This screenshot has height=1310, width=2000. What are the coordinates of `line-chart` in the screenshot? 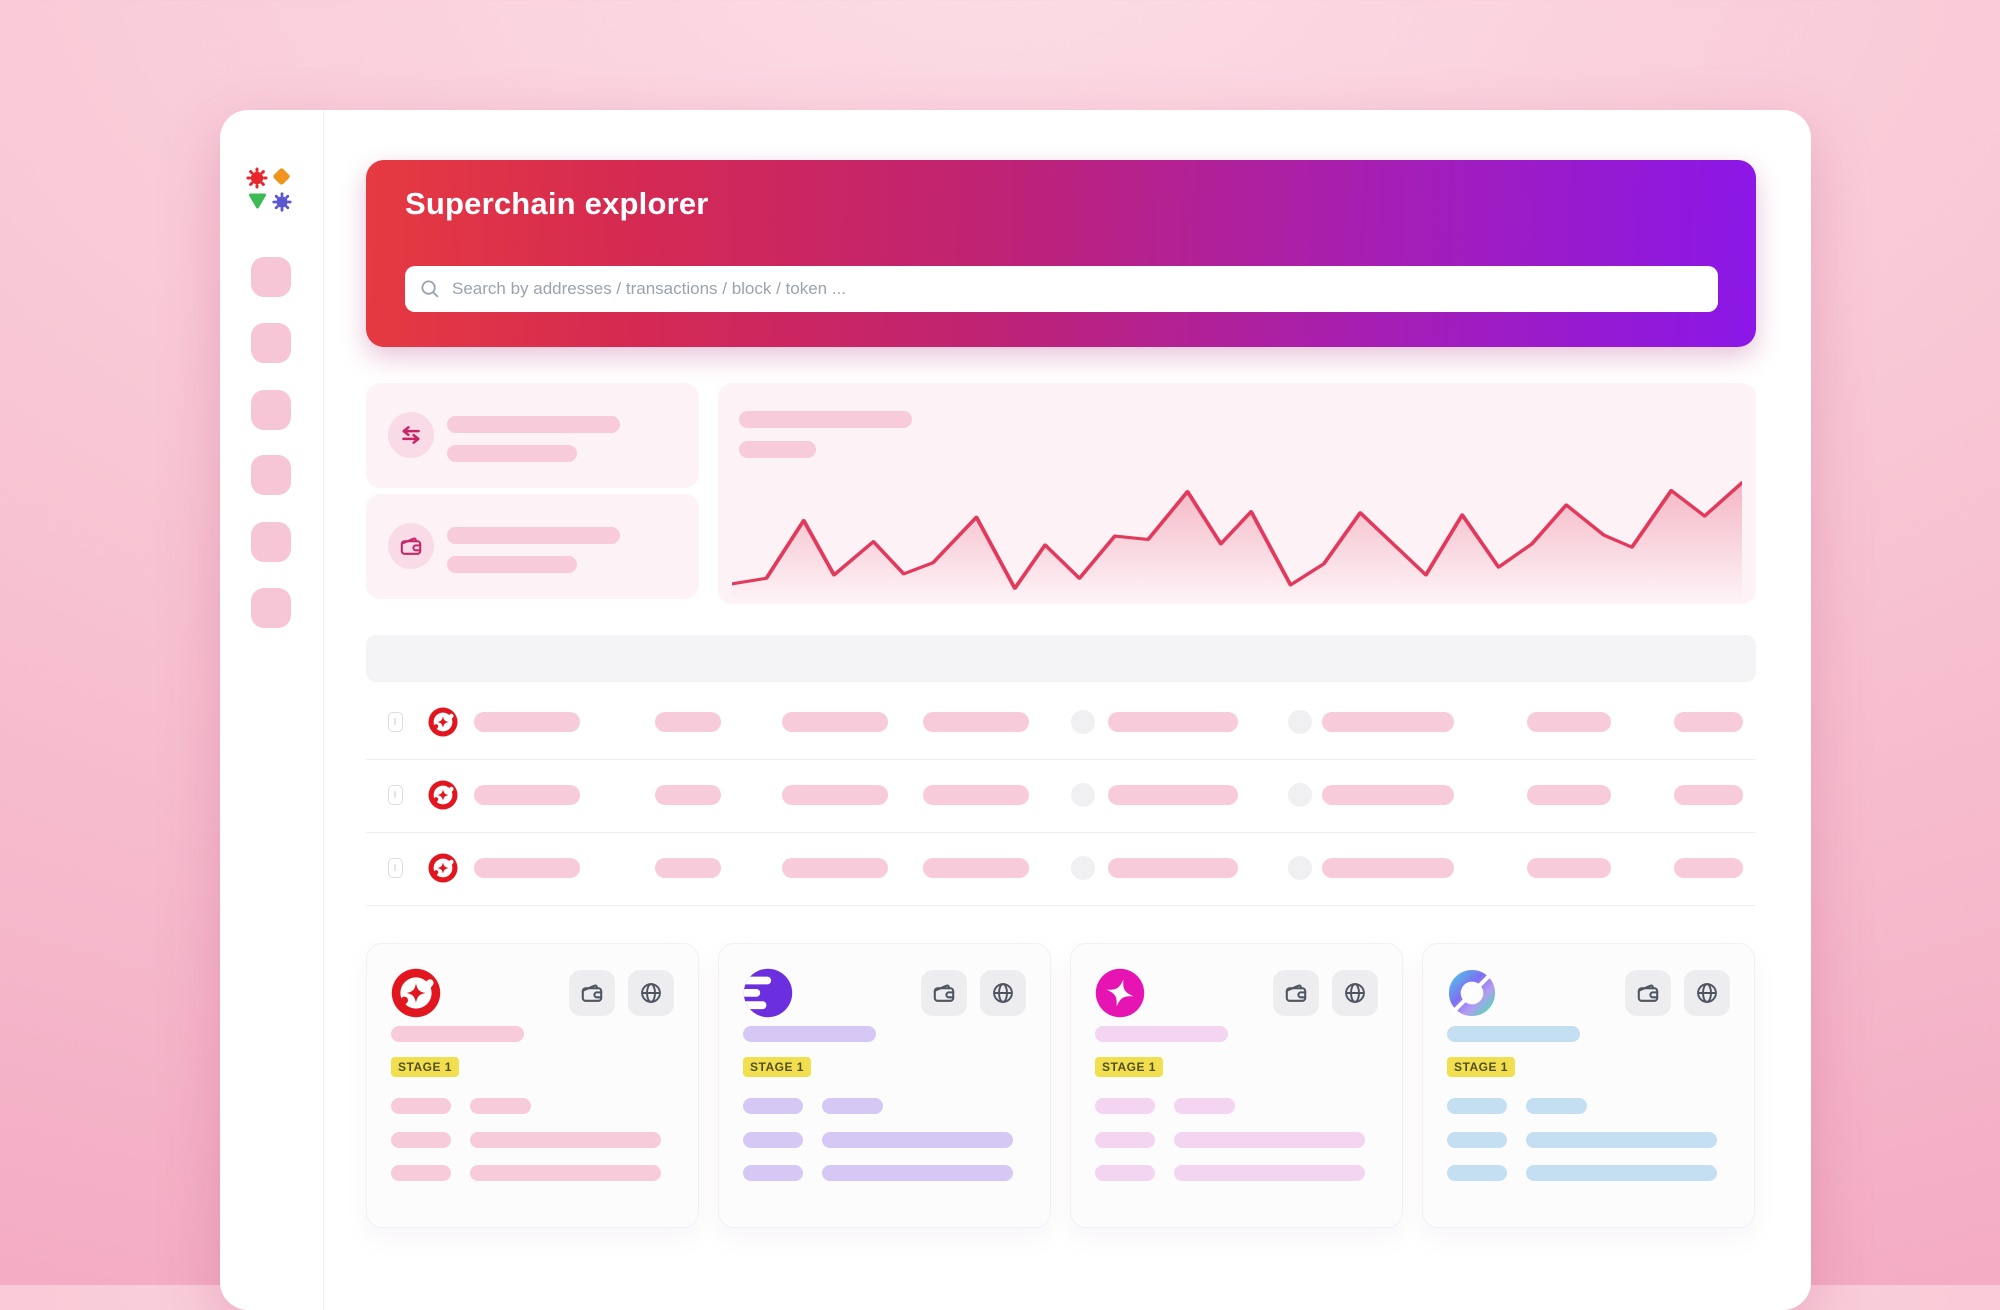 It's located at (1237, 540).